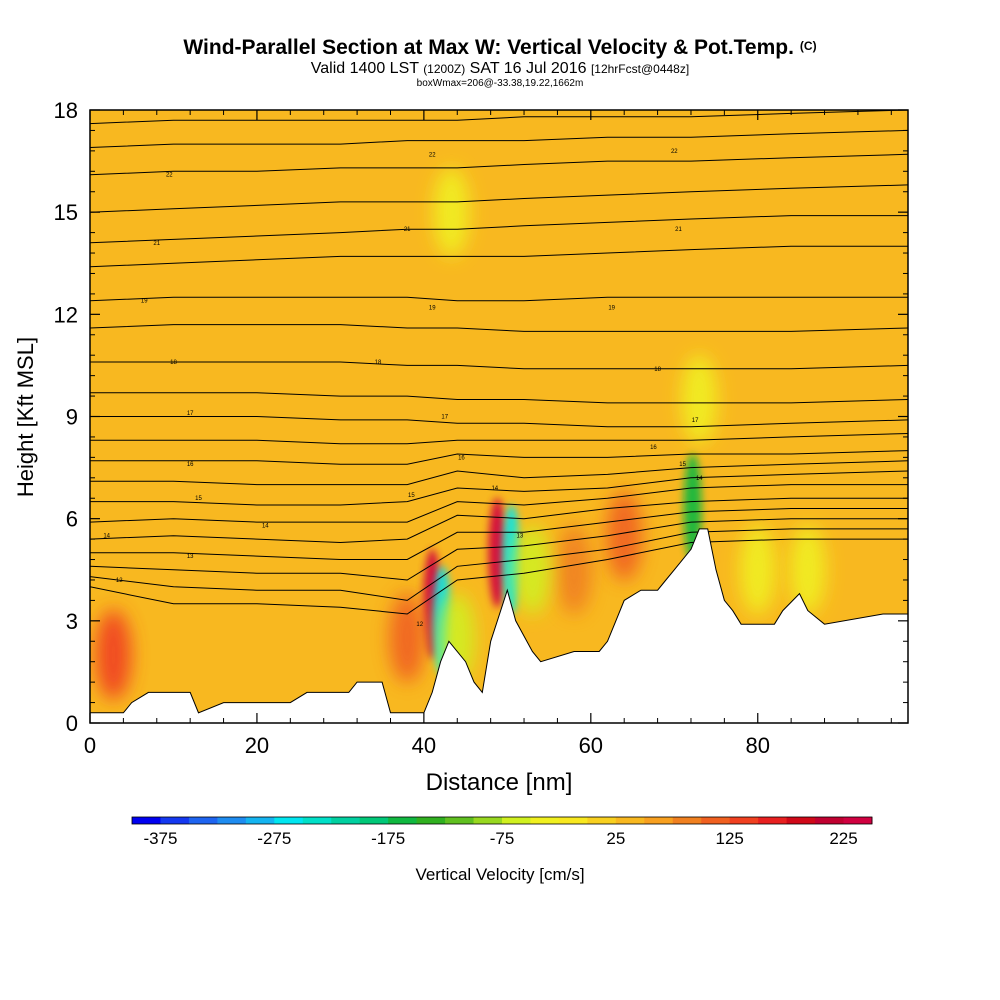 This screenshot has width=1000, height=1000. What do you see at coordinates (66, 110) in the screenshot?
I see `y-tick-label: 18` at bounding box center [66, 110].